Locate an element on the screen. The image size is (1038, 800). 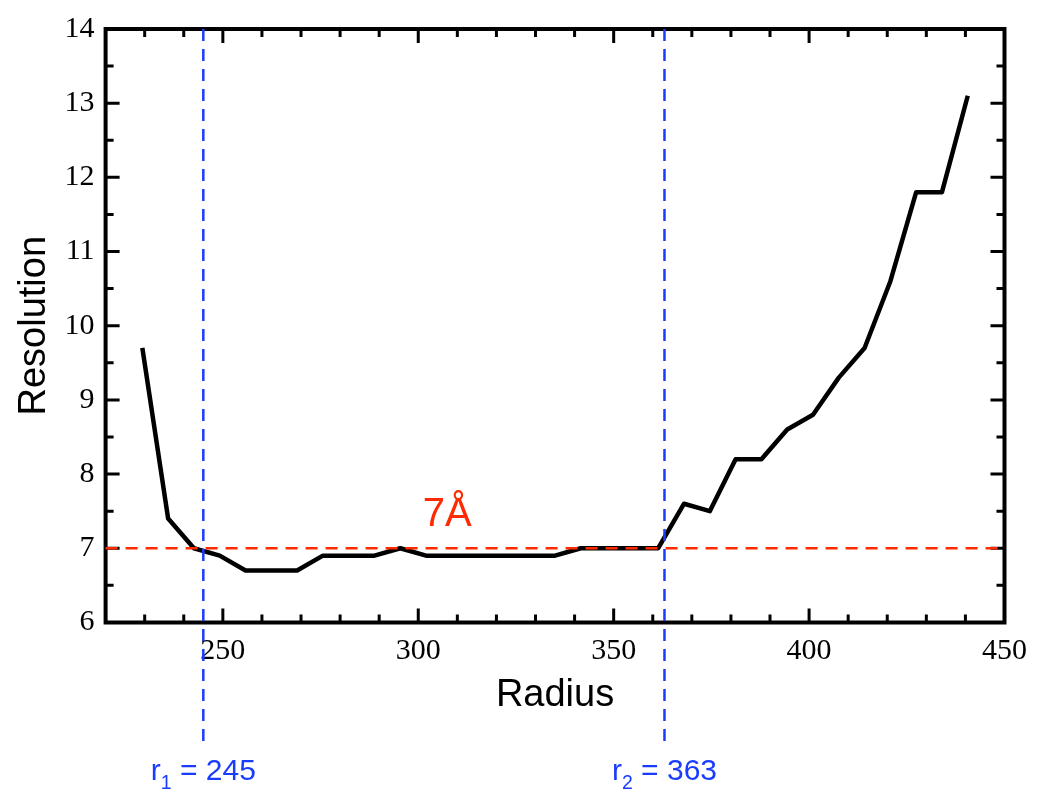
x-tick-label: 450 is located at coordinates (1004, 649).